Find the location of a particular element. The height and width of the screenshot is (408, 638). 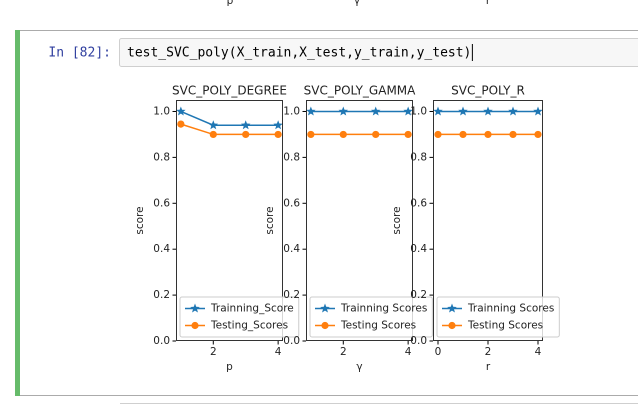

legend-label: Trainning_Score is located at coordinates (252, 309).